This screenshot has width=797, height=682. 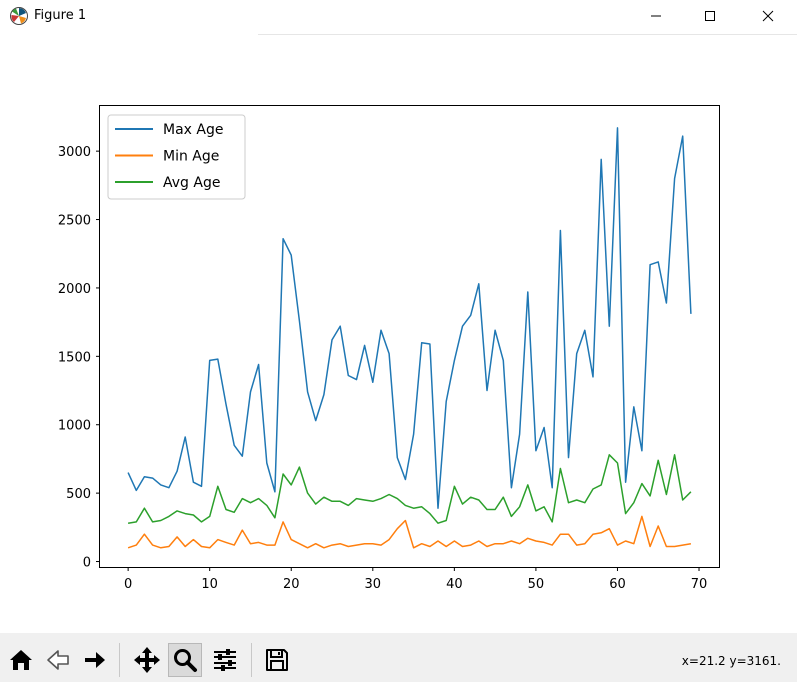 I want to click on pan-button, so click(x=147, y=660).